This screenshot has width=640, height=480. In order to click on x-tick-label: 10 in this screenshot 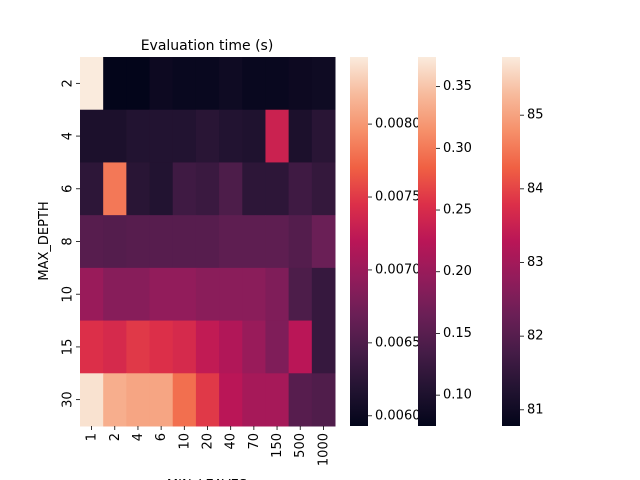, I will do `click(184, 441)`.